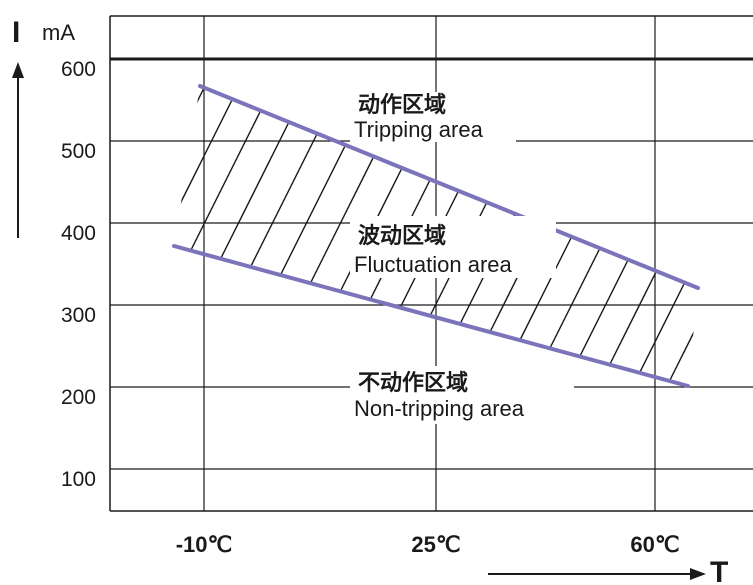 The image size is (753, 585). What do you see at coordinates (654, 544) in the screenshot?
I see `x-tick-60: 60℃` at bounding box center [654, 544].